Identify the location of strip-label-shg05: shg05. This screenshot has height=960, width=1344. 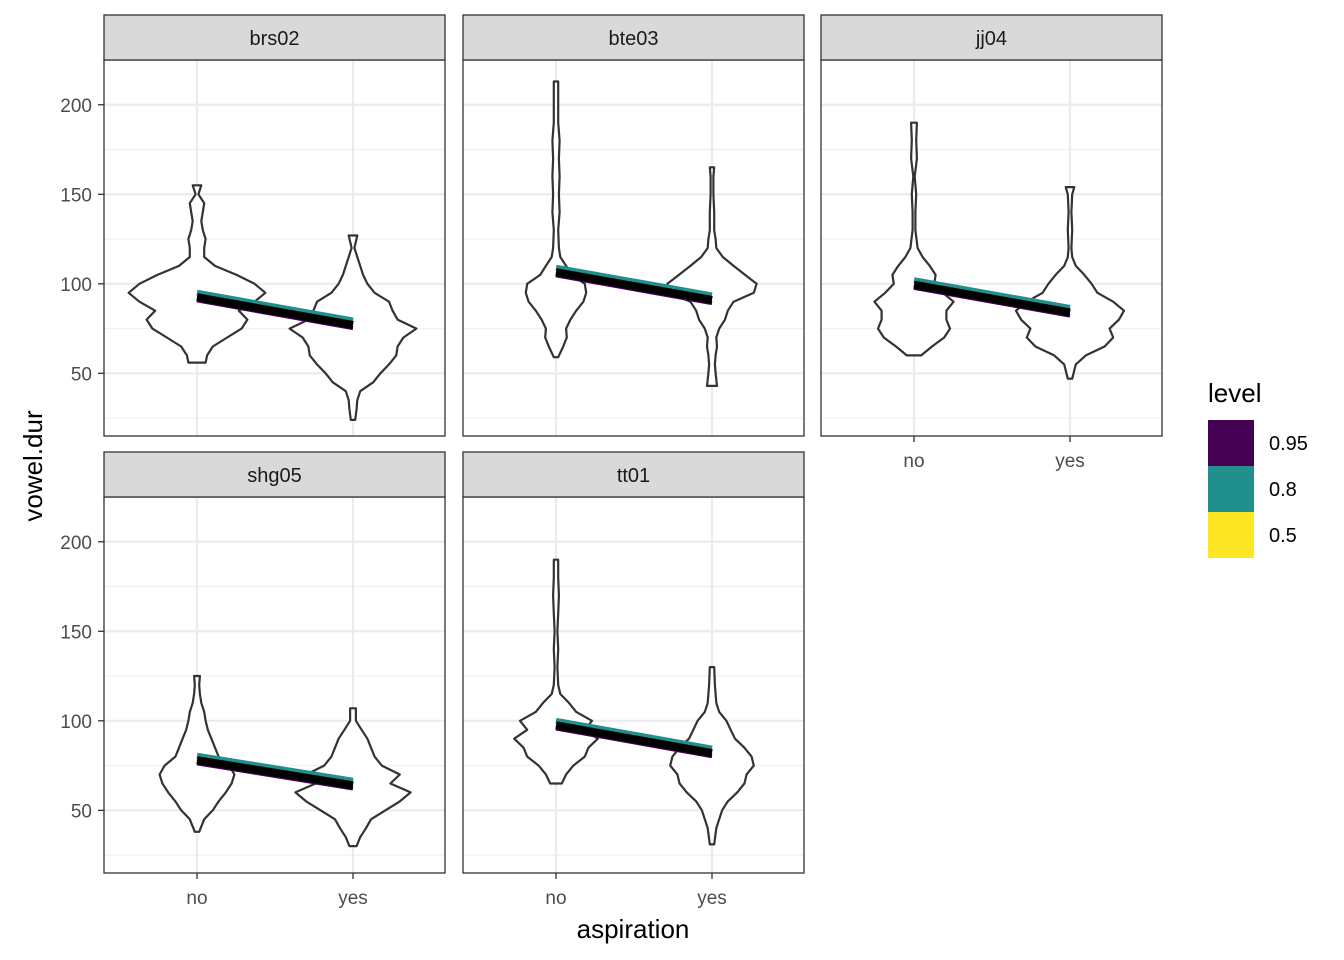
(274, 476).